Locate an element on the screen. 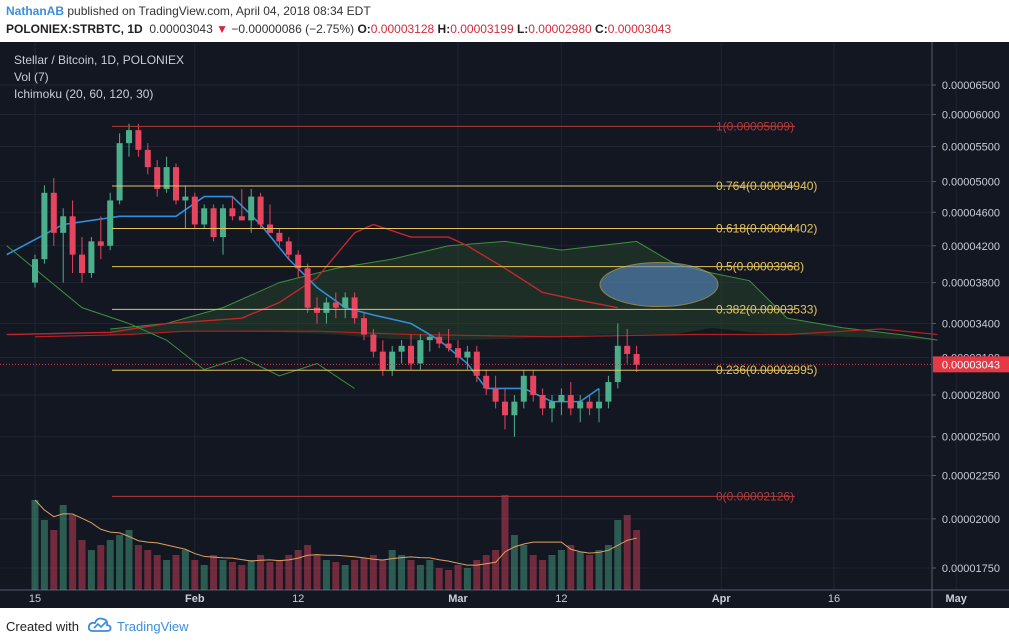 Image resolution: width=1009 pixels, height=643 pixels. price-tick-label: 0.00005500 is located at coordinates (971, 147).